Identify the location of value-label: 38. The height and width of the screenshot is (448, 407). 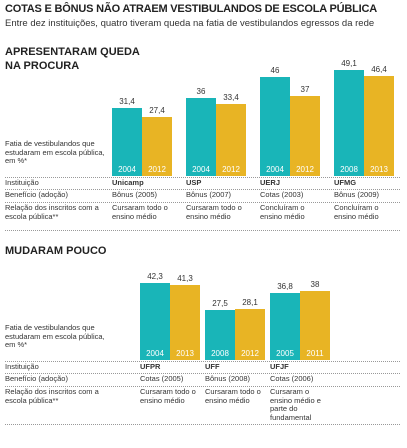
(315, 284).